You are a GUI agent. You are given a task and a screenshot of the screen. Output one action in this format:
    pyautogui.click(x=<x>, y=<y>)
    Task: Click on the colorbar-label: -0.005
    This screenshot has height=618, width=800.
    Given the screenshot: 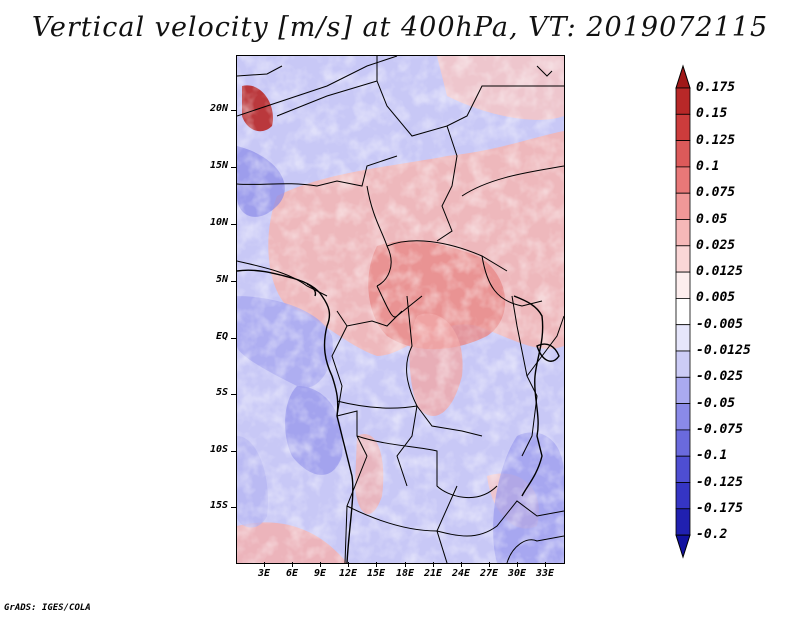 What is the action you would take?
    pyautogui.click(x=719, y=324)
    